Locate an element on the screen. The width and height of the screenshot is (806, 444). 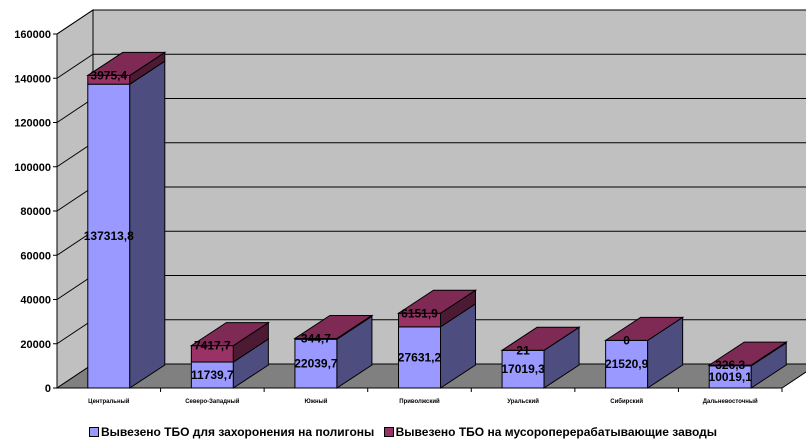
data-label-series-2-6: 326,3 is located at coordinates (730, 365).